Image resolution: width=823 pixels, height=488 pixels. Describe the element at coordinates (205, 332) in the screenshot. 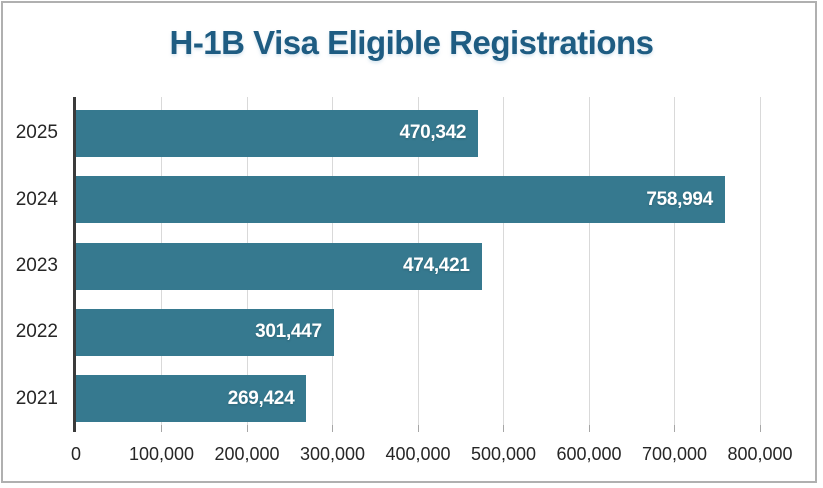

I see `bar-2022: 301,447` at that location.